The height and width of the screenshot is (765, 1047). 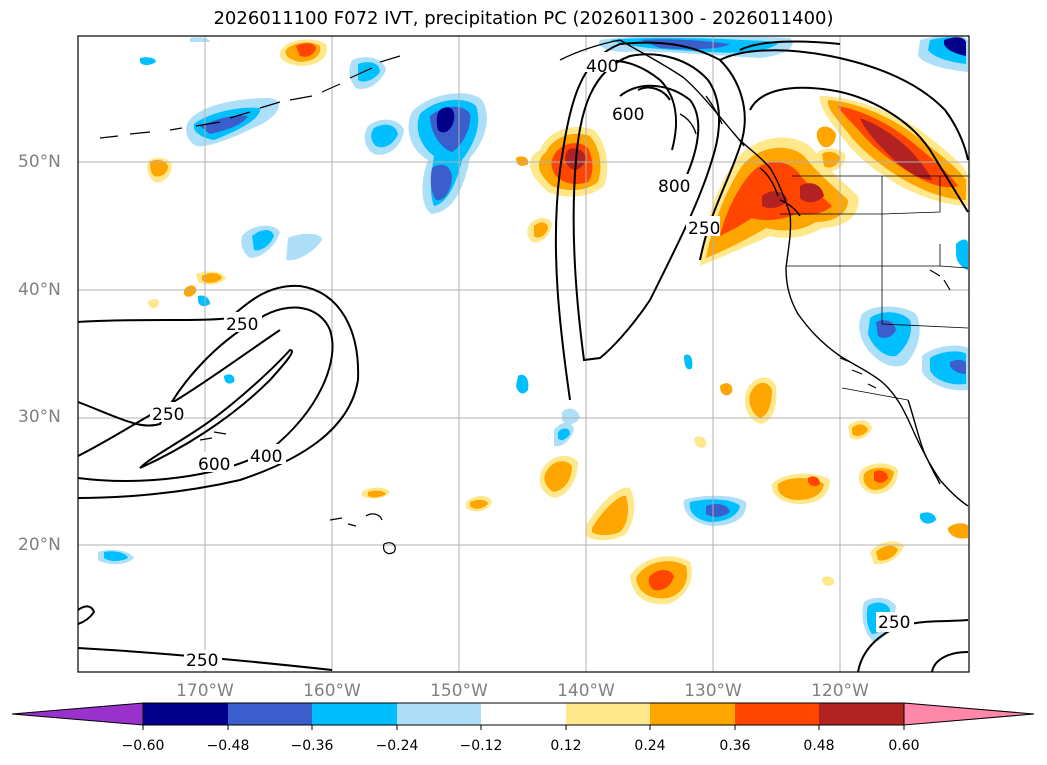 I want to click on colorbar-tick-label: 0.48, so click(x=819, y=746).